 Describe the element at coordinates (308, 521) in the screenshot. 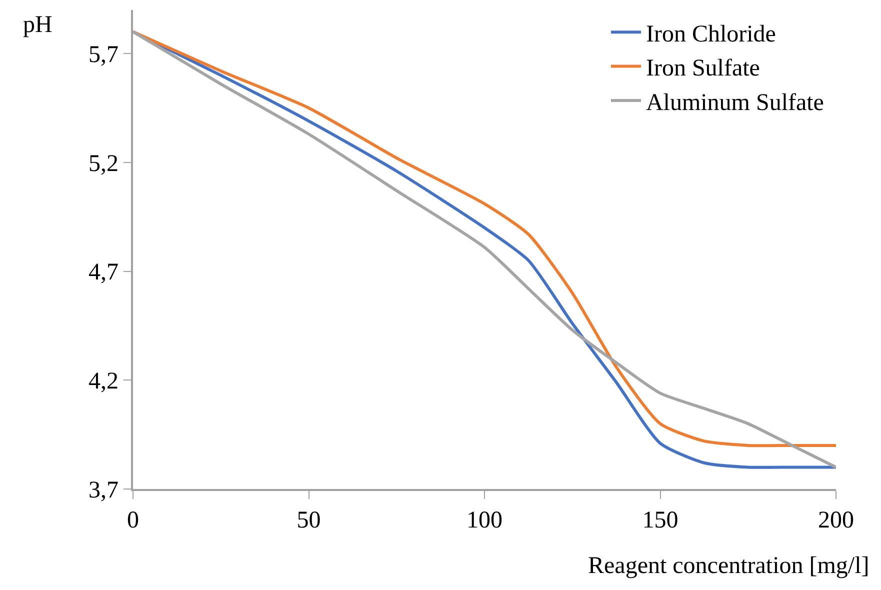

I see `x-tick-label: 50` at that location.